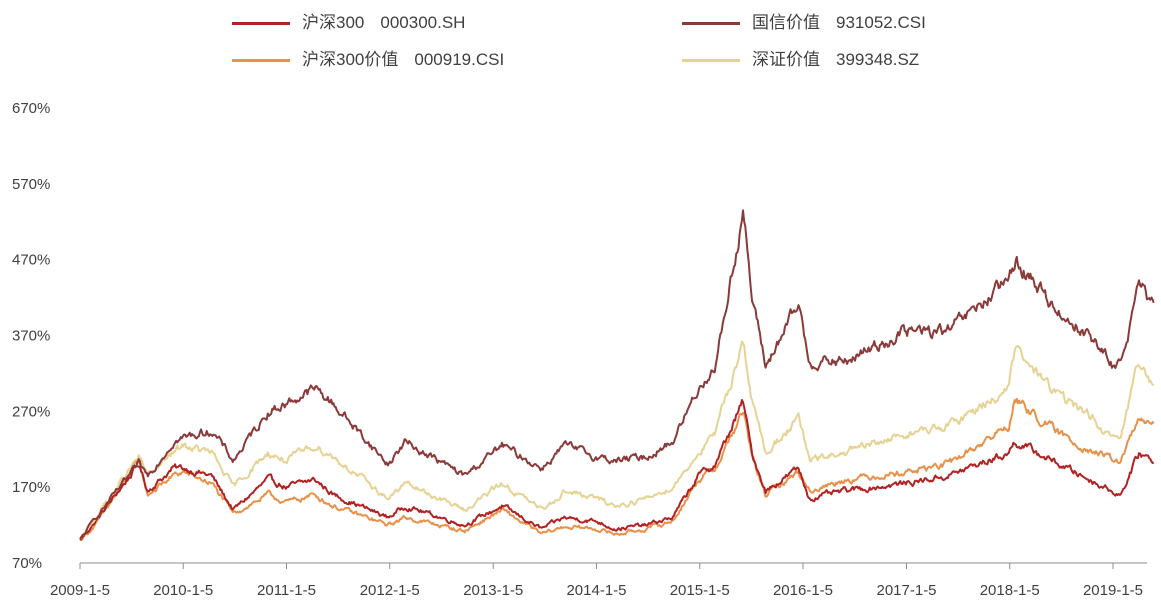  Describe the element at coordinates (596, 590) in the screenshot. I see `x-tick-label: 2014-1-5` at that location.